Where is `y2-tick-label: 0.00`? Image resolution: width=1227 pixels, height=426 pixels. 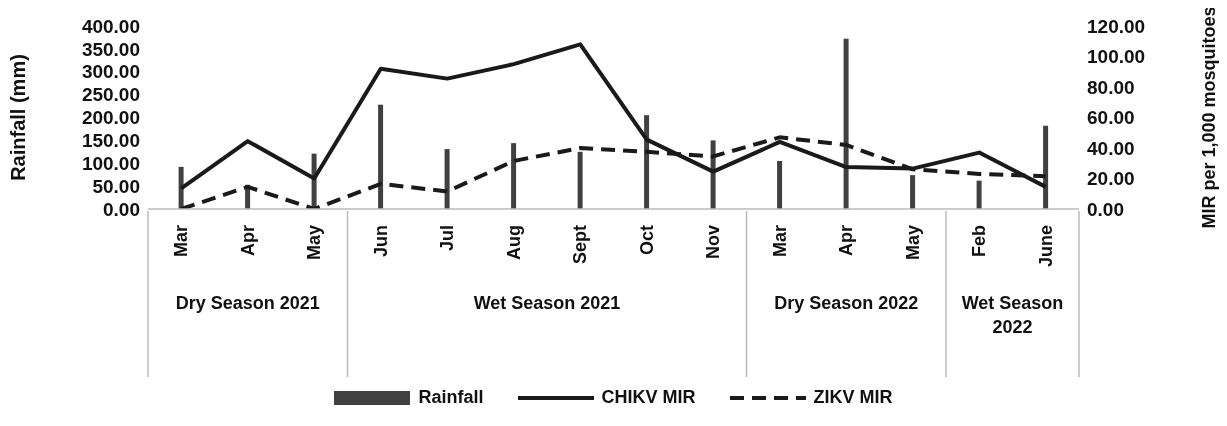
y2-tick-label: 0.00 is located at coordinates (1105, 209).